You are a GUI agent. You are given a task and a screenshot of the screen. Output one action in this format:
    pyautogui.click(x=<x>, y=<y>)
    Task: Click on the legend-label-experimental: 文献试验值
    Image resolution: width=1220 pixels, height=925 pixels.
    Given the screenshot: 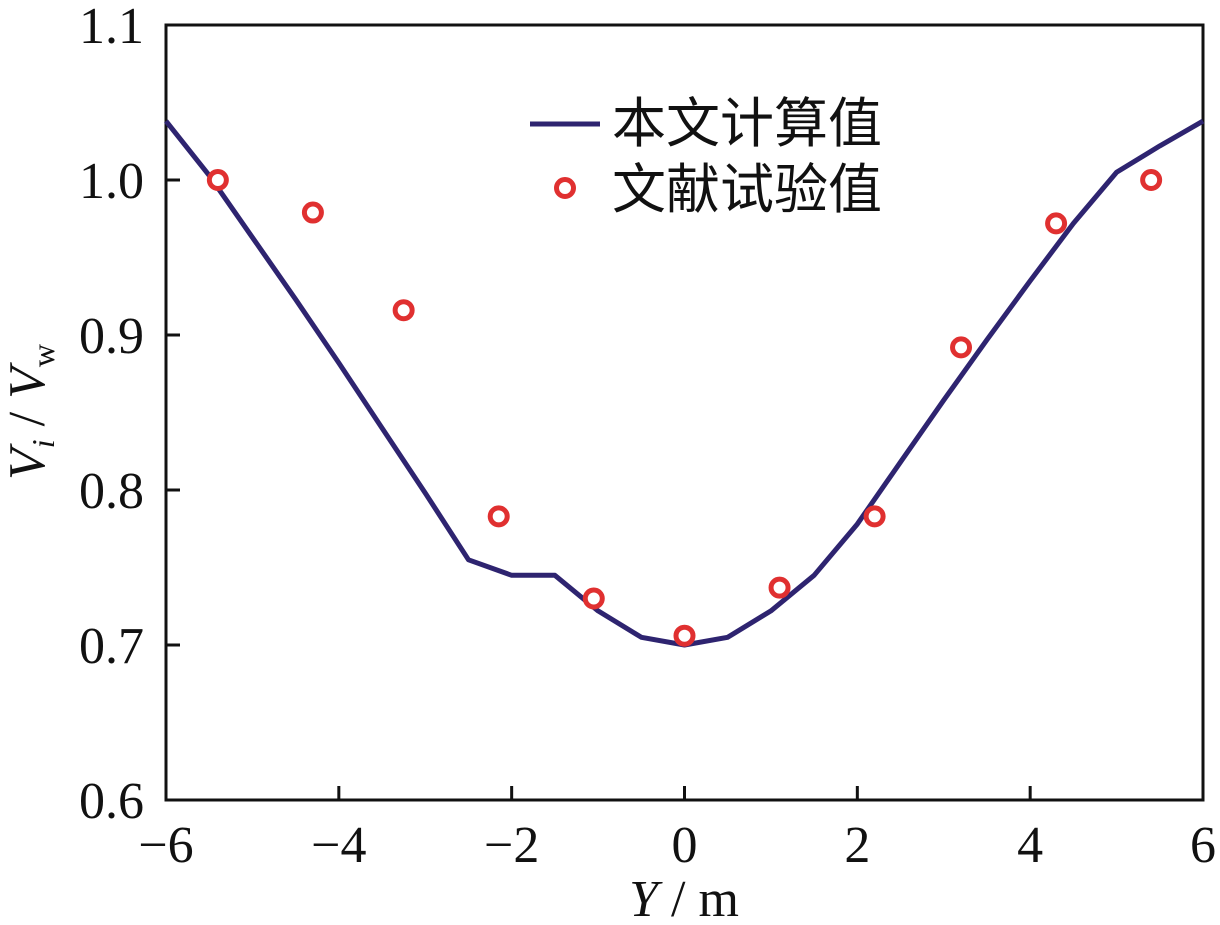 What is the action you would take?
    pyautogui.click(x=747, y=189)
    